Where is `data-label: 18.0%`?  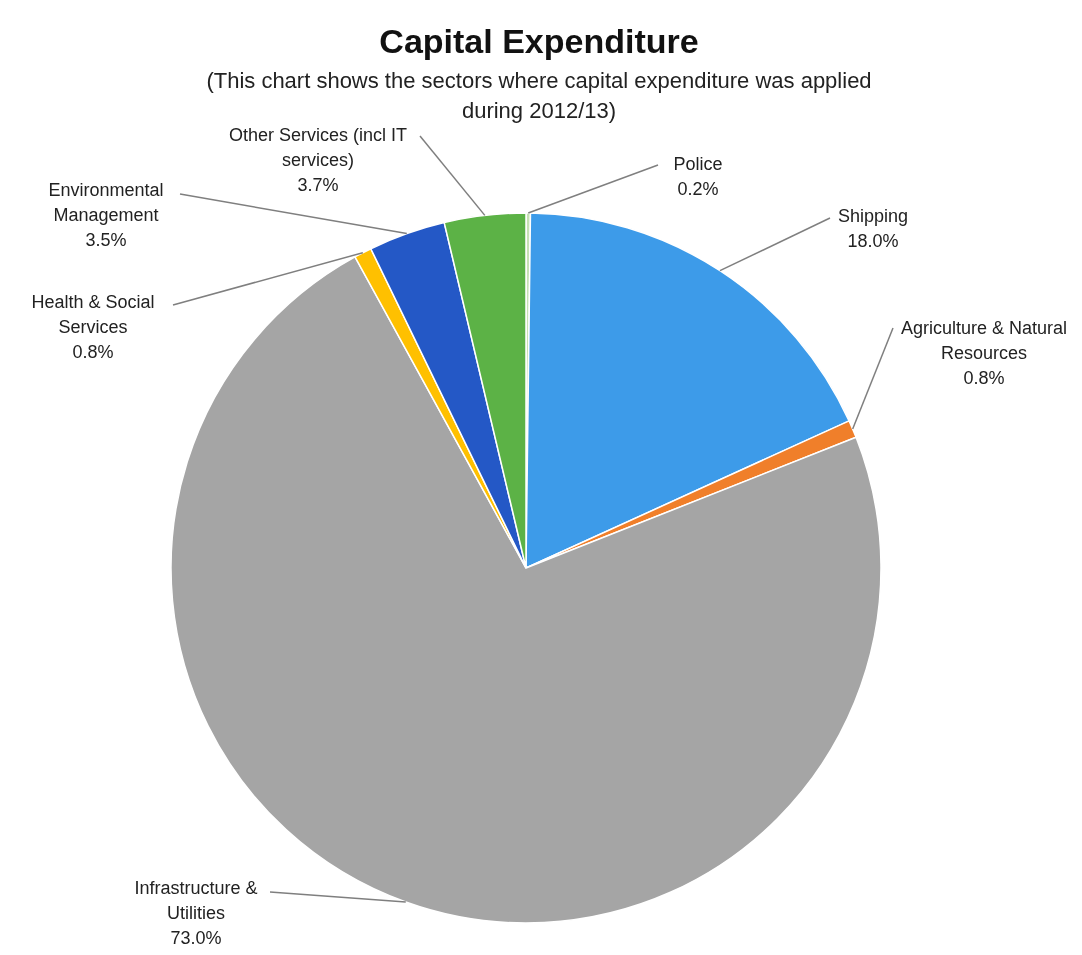 data-label: 18.0% is located at coordinates (873, 241).